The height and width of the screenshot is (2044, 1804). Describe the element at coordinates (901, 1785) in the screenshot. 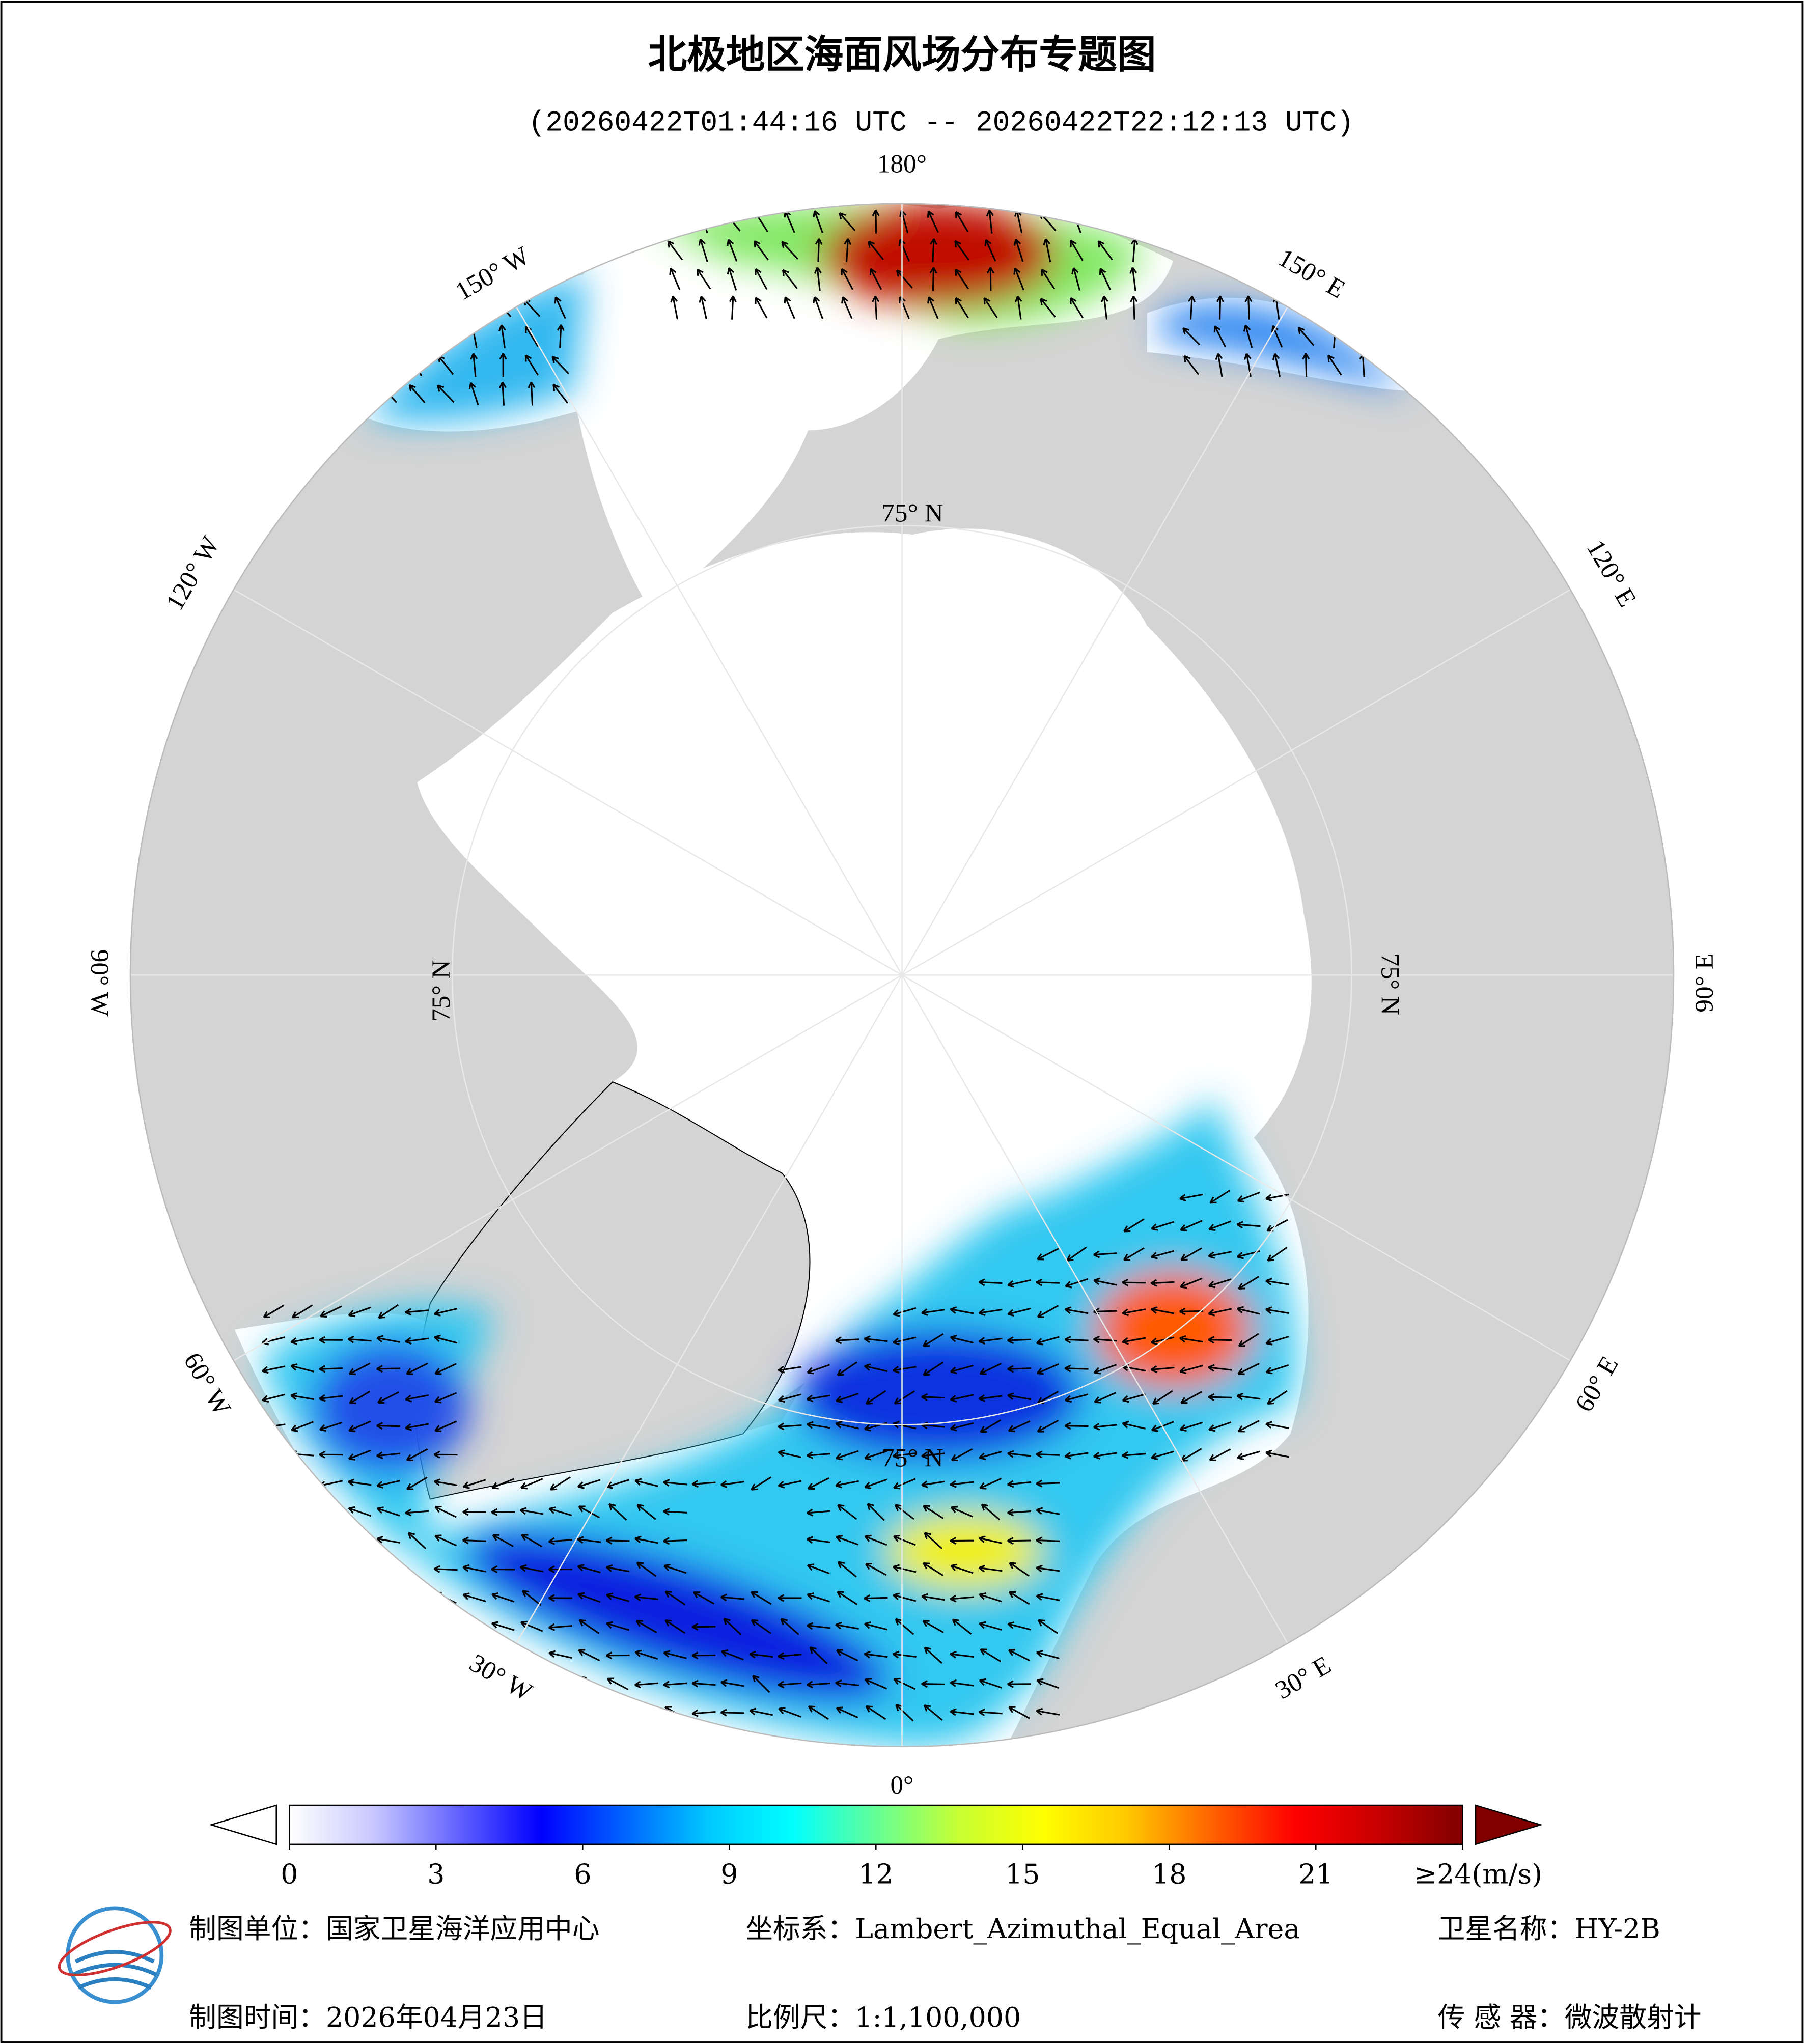

I see `meridian-label: 0°` at that location.